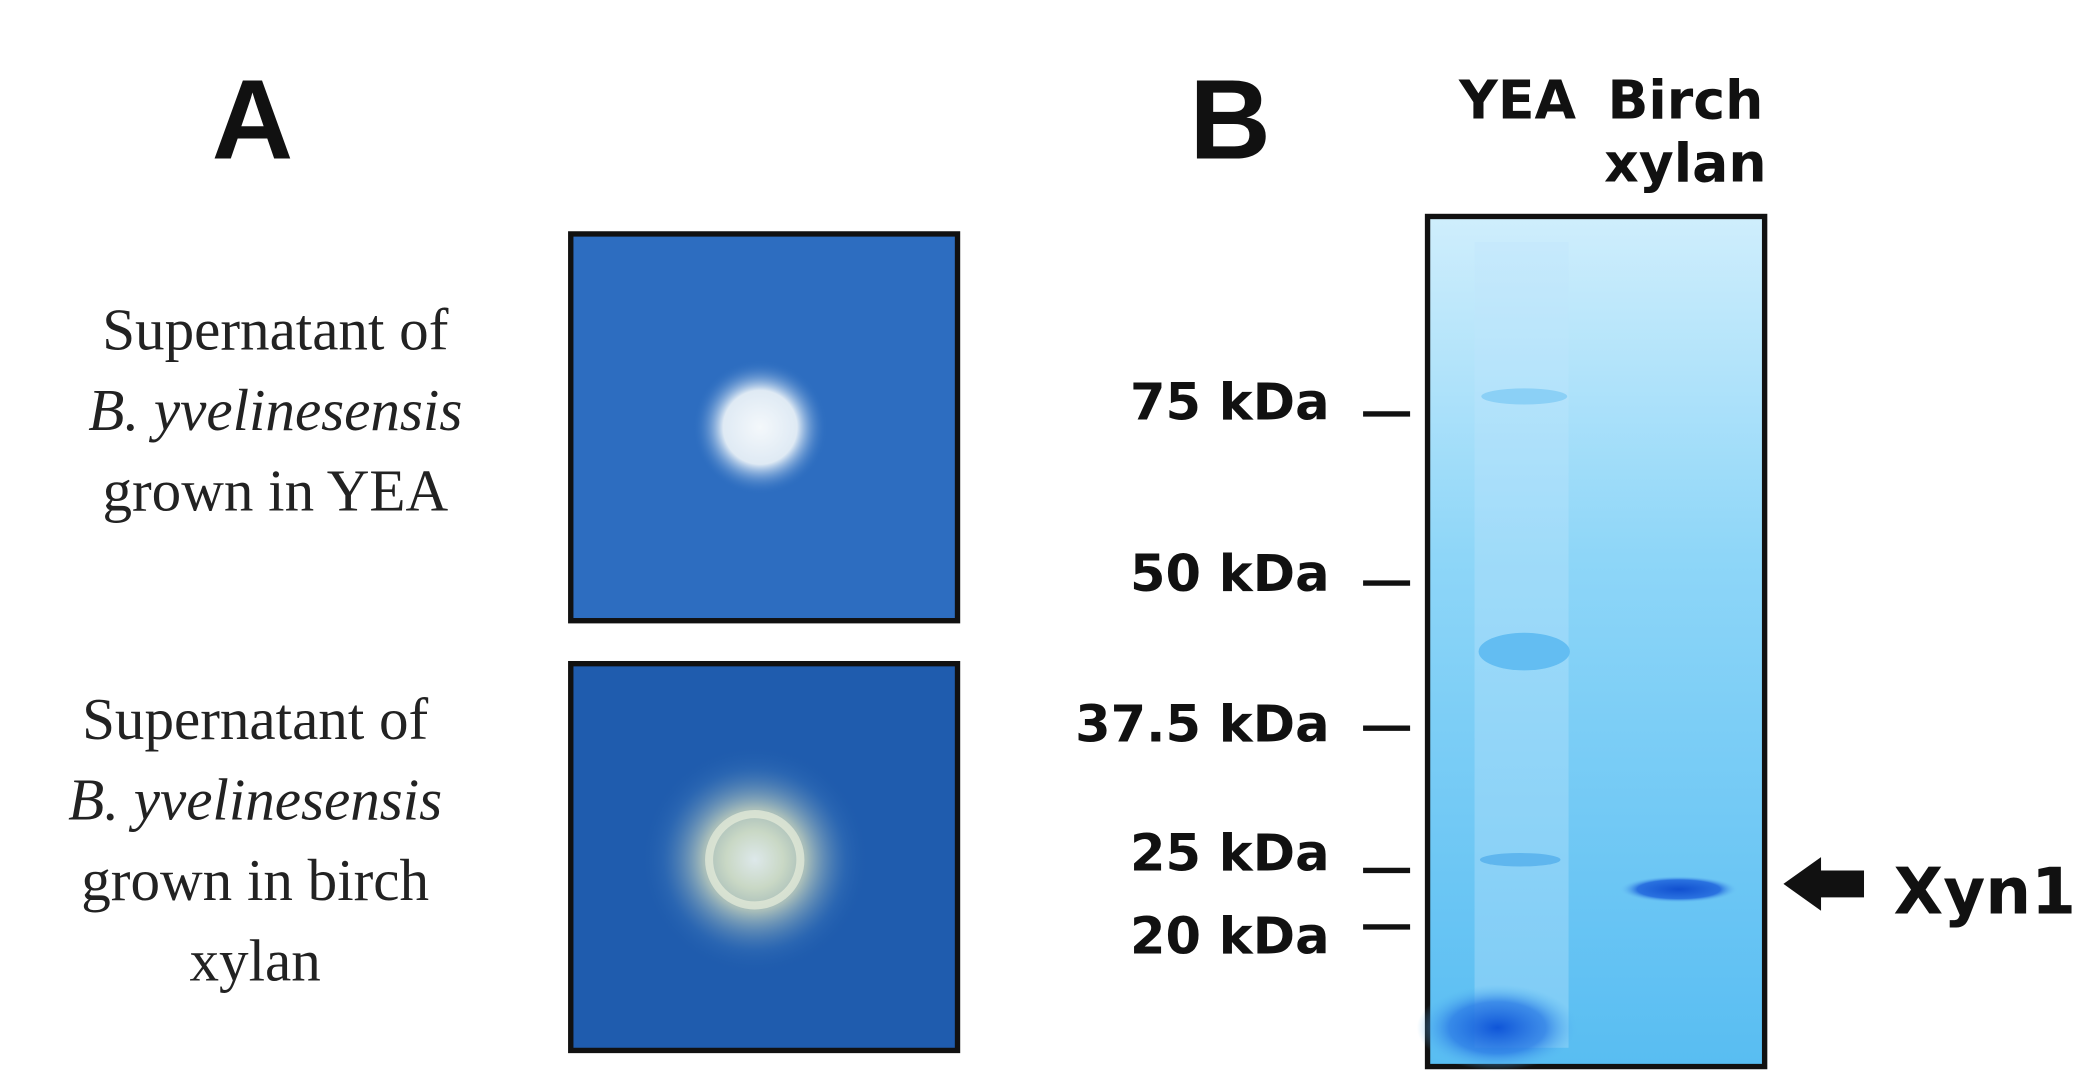  I want to click on caption-line: grown in YEA, so click(275, 491).